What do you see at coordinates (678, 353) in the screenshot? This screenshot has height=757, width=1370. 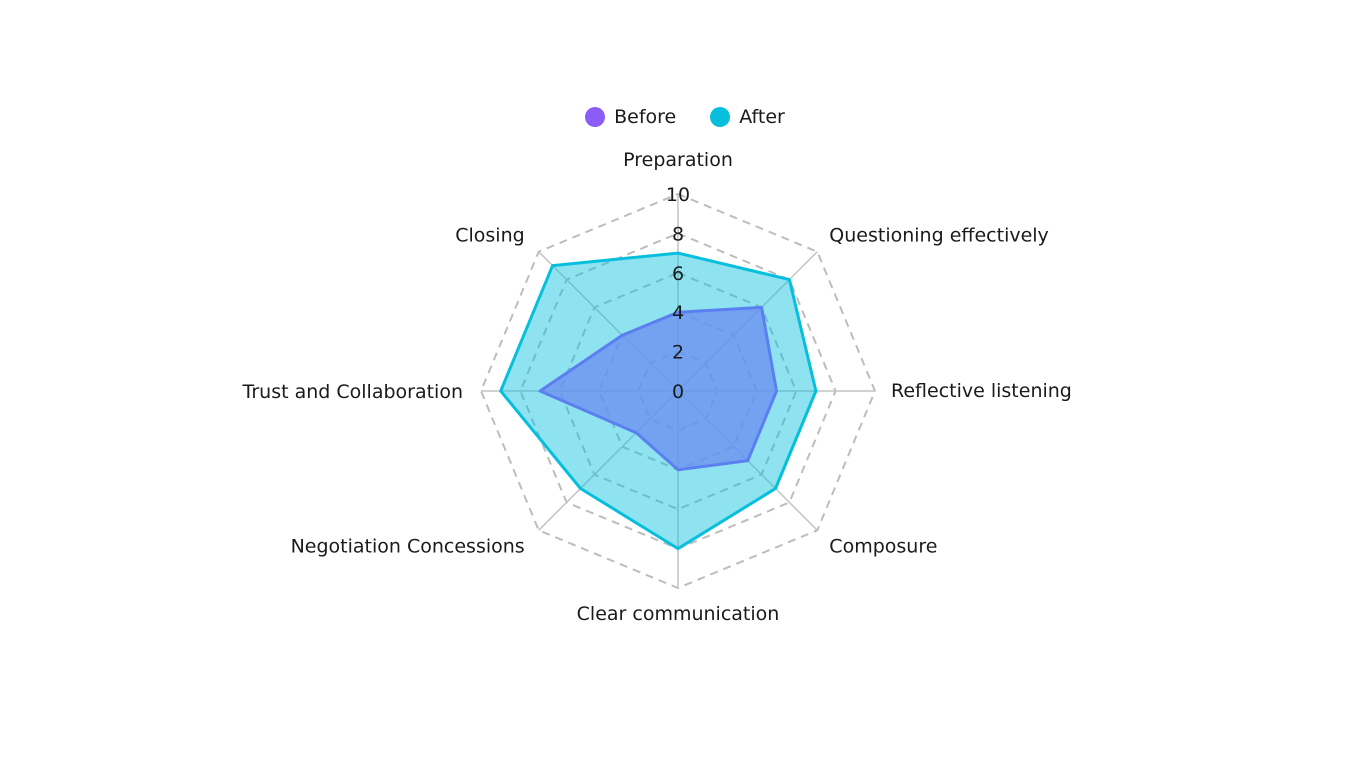 I see `radial-tick-label: 2` at bounding box center [678, 353].